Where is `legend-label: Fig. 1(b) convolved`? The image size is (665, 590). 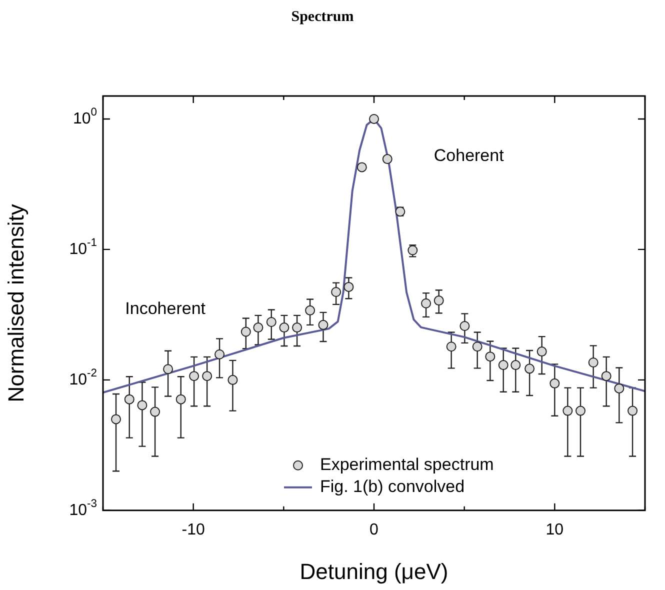 legend-label: Fig. 1(b) convolved is located at coordinates (392, 486).